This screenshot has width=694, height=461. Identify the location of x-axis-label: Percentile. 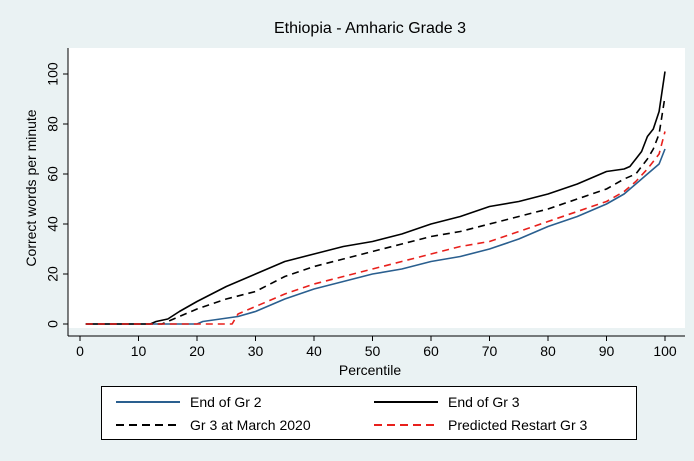
(370, 370).